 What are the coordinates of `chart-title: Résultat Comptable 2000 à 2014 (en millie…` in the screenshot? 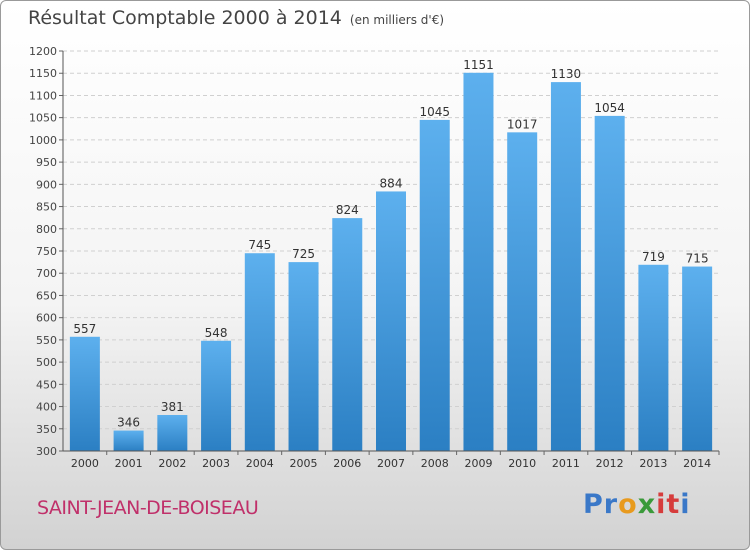 It's located at (236, 18).